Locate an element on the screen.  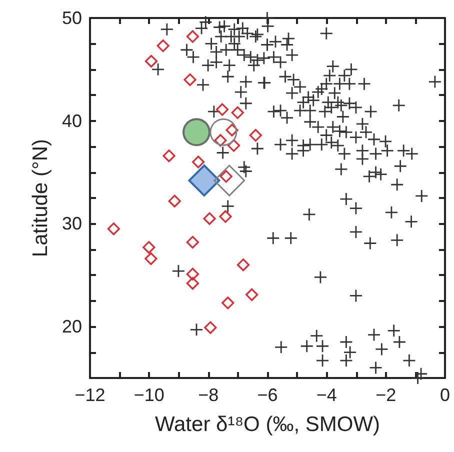
x-tick-label: −10 is located at coordinates (149, 395).